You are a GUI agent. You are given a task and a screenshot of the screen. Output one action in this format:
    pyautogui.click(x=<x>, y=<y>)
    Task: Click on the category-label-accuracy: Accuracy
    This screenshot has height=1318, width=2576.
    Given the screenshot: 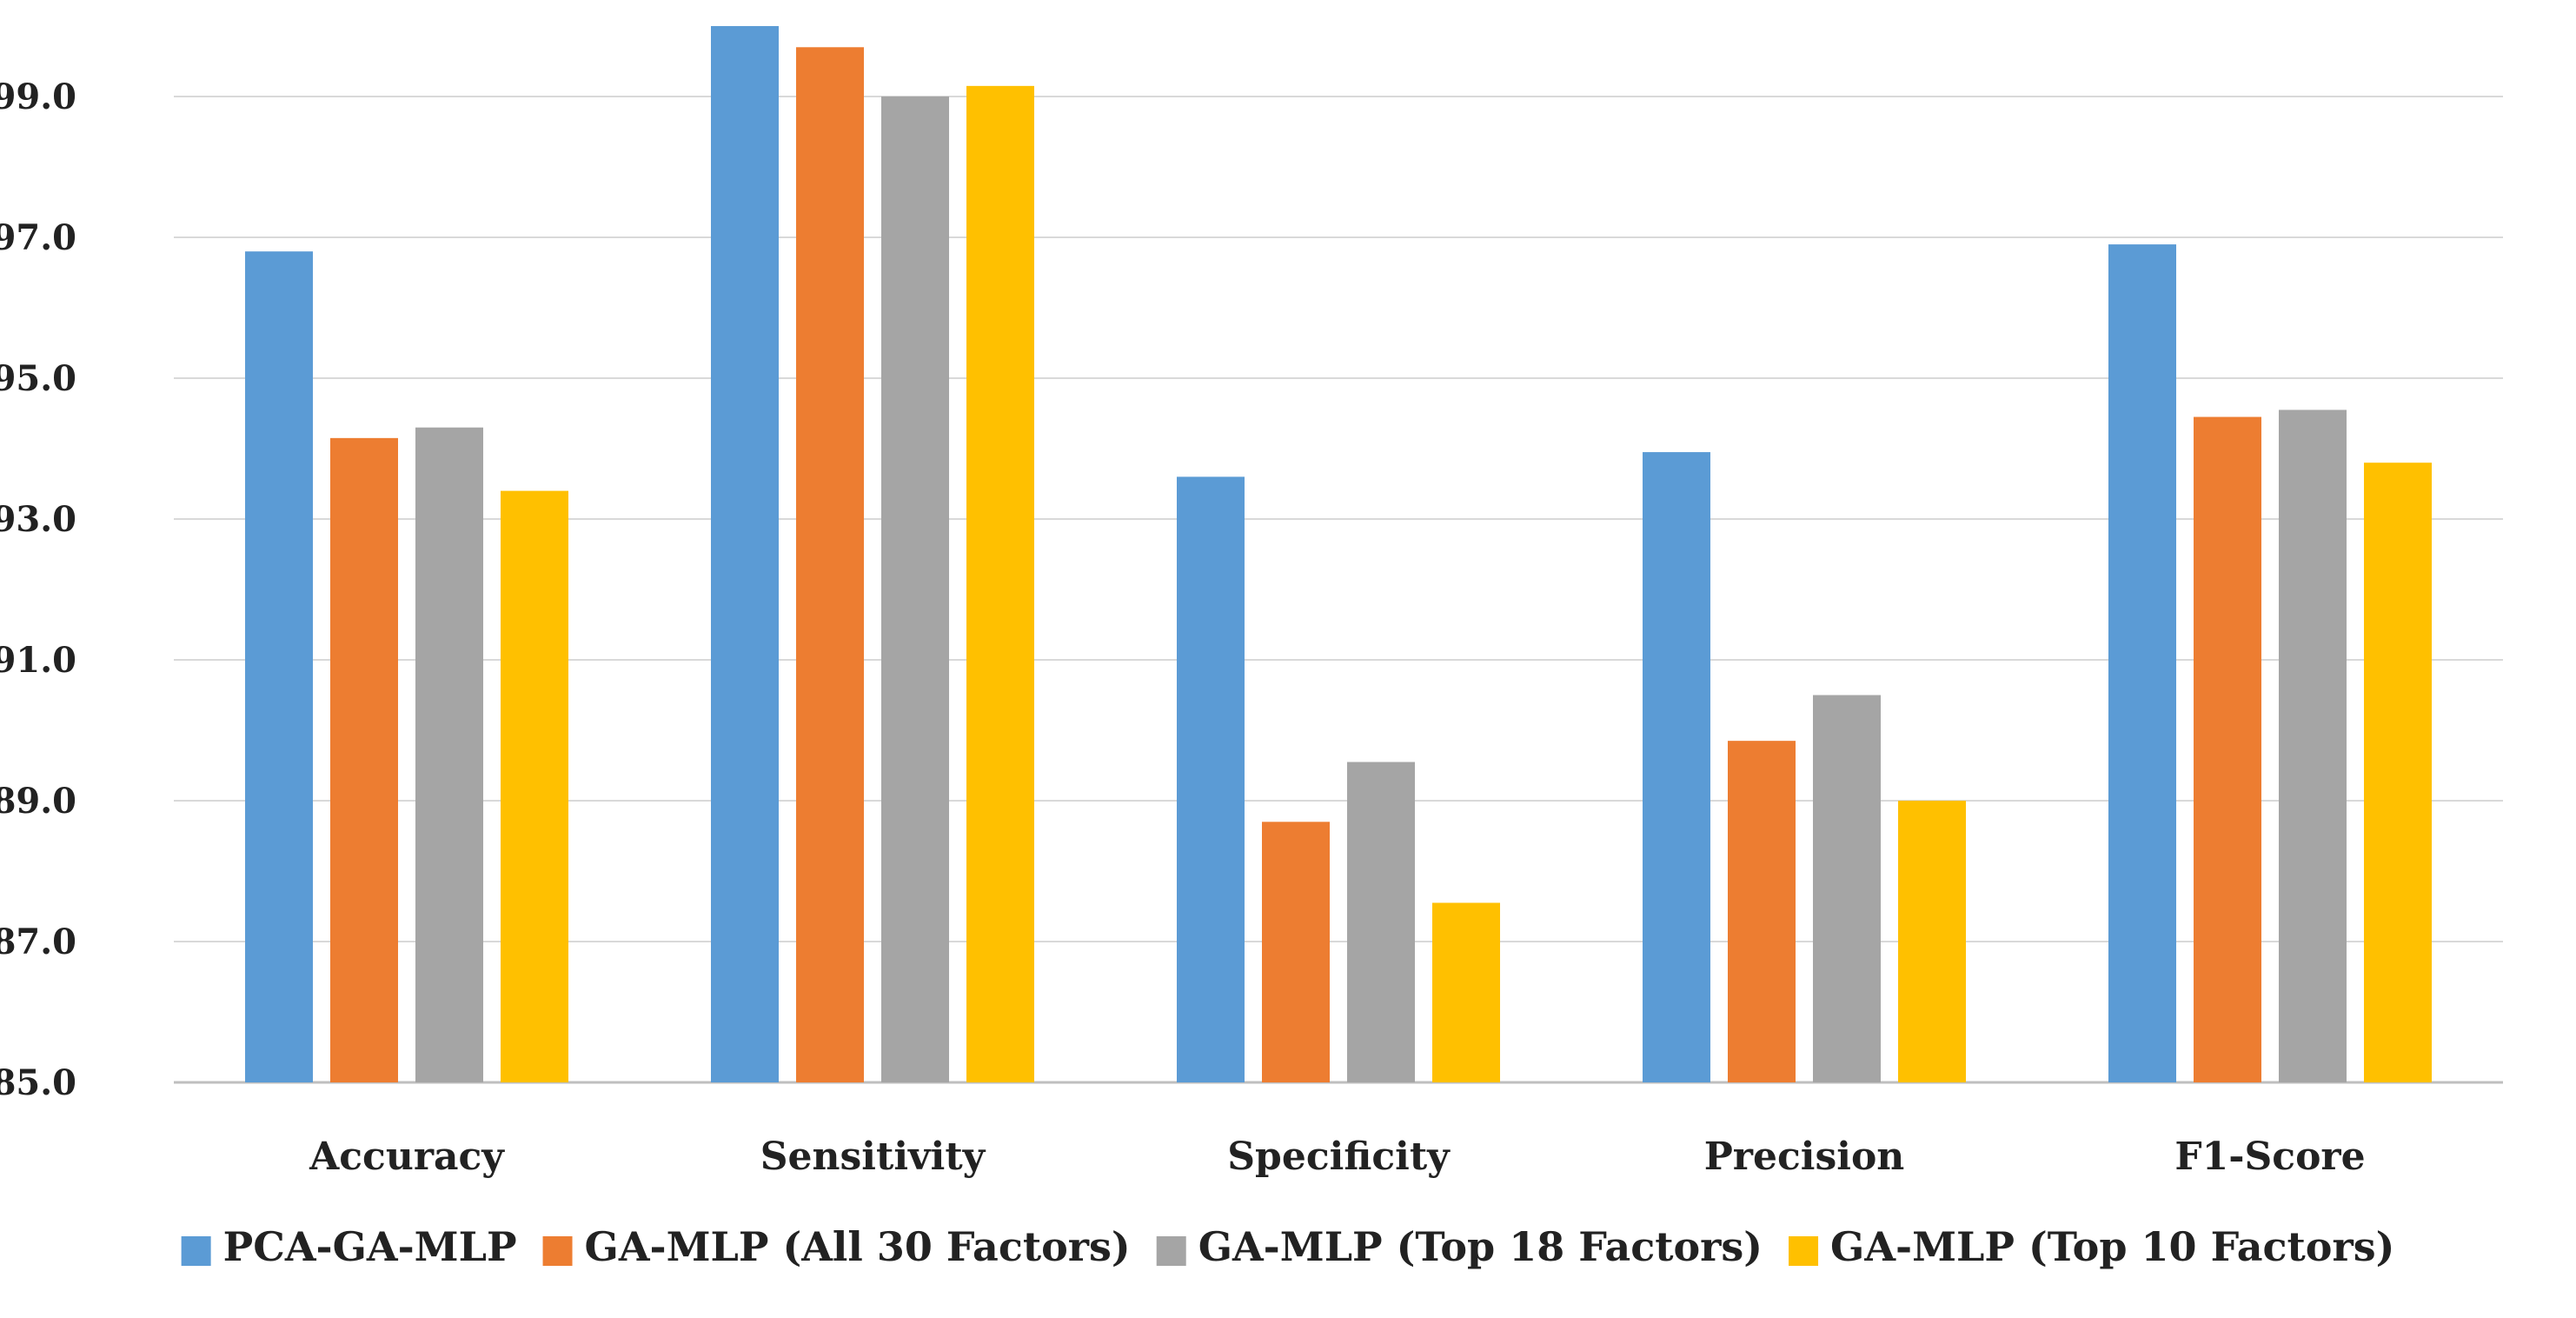 What is the action you would take?
    pyautogui.click(x=407, y=1157)
    